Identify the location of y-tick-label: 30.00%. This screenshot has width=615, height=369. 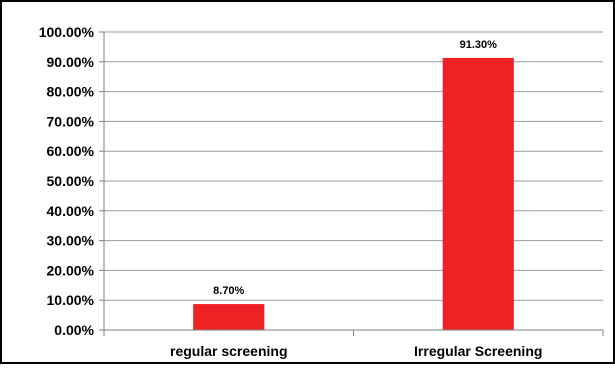
(71, 241).